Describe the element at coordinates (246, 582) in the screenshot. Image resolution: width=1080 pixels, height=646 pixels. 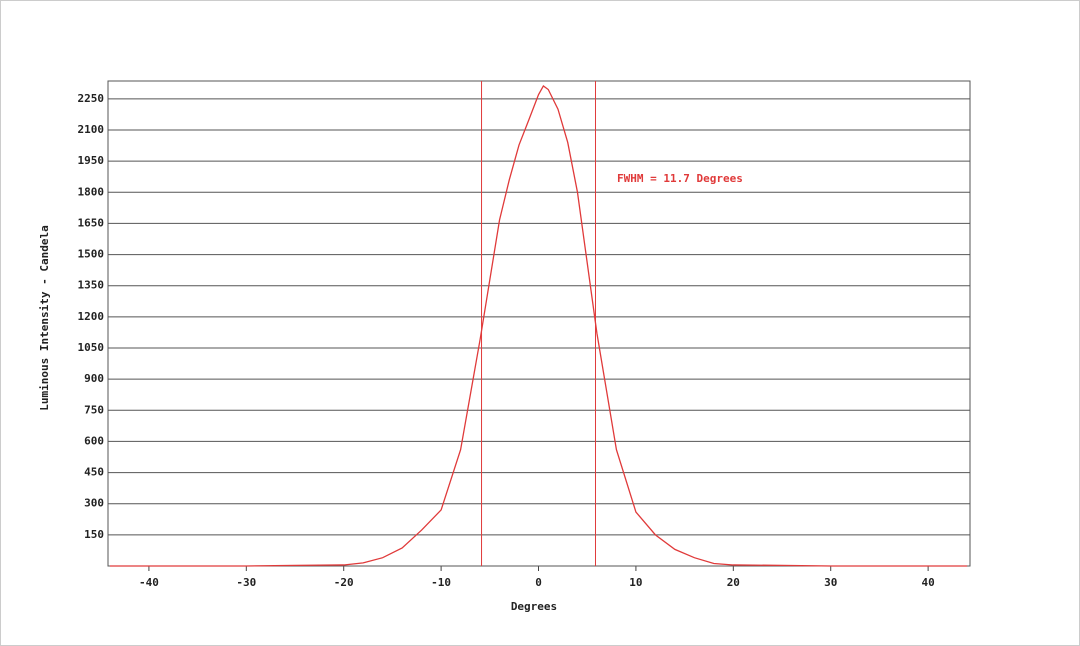
I see `x-tick-label: -30` at that location.